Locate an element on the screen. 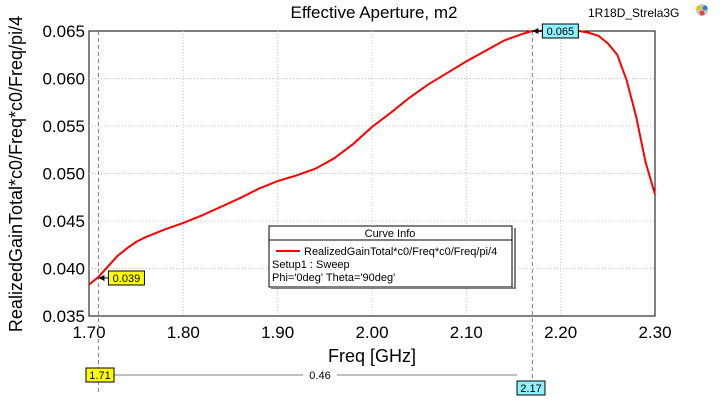 The image size is (722, 400). delta-left-badge is located at coordinates (100, 375).